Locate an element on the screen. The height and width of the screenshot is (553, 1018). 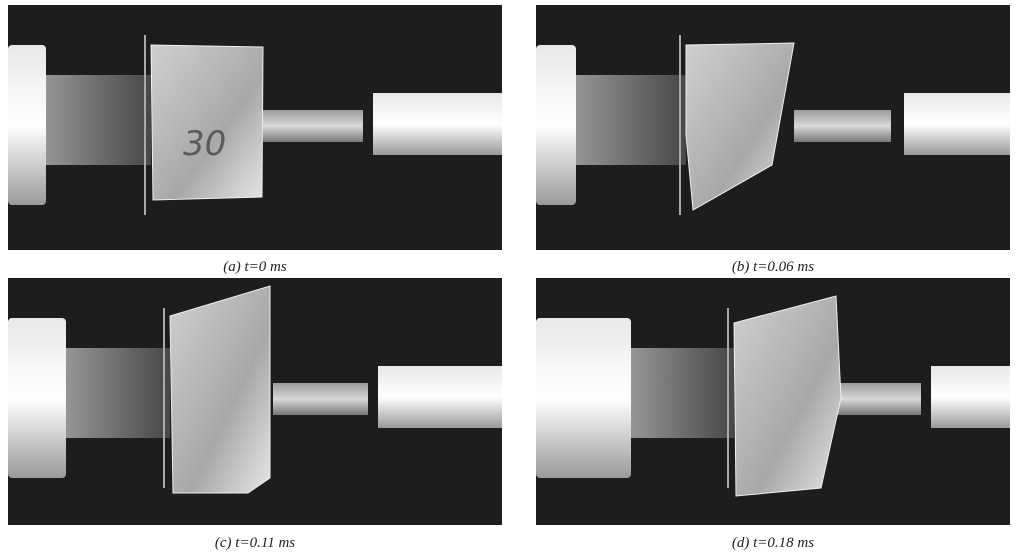
caption: (c) t=0.11 ms is located at coordinates (255, 543).